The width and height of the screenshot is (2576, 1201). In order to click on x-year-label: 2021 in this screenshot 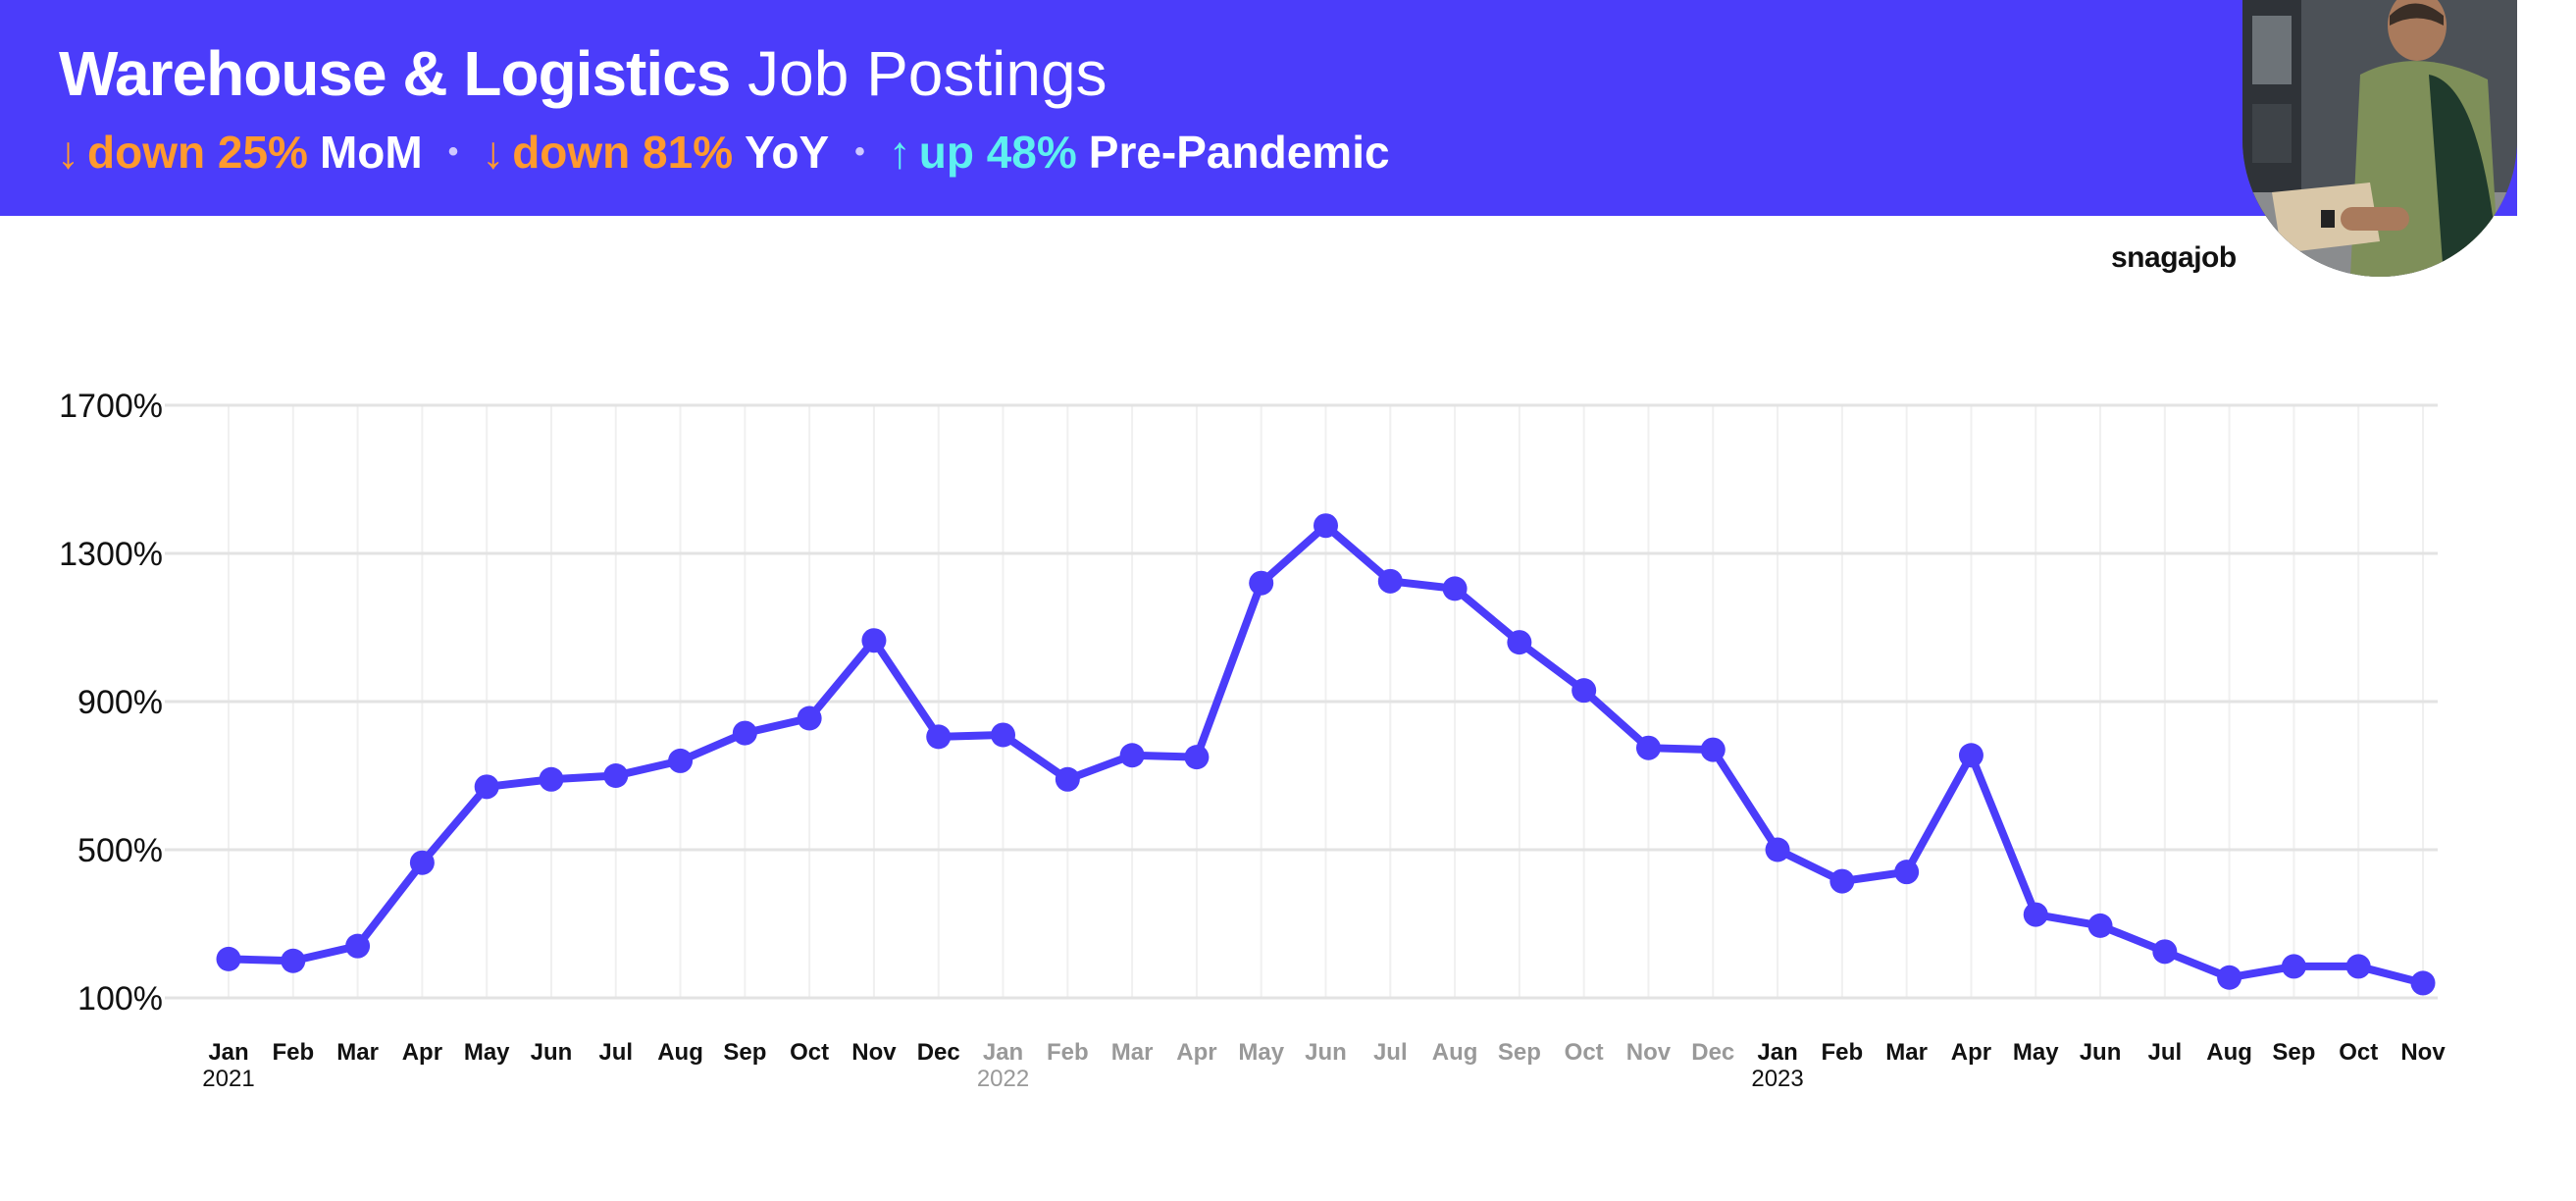, I will do `click(228, 1079)`.